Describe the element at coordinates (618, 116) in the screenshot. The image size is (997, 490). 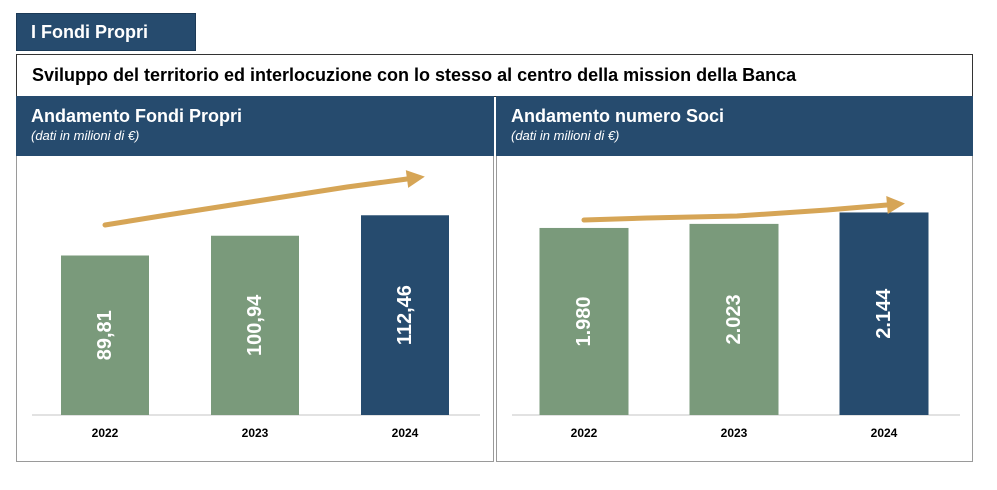
I see `chart-title: Andamento numero Soci` at that location.